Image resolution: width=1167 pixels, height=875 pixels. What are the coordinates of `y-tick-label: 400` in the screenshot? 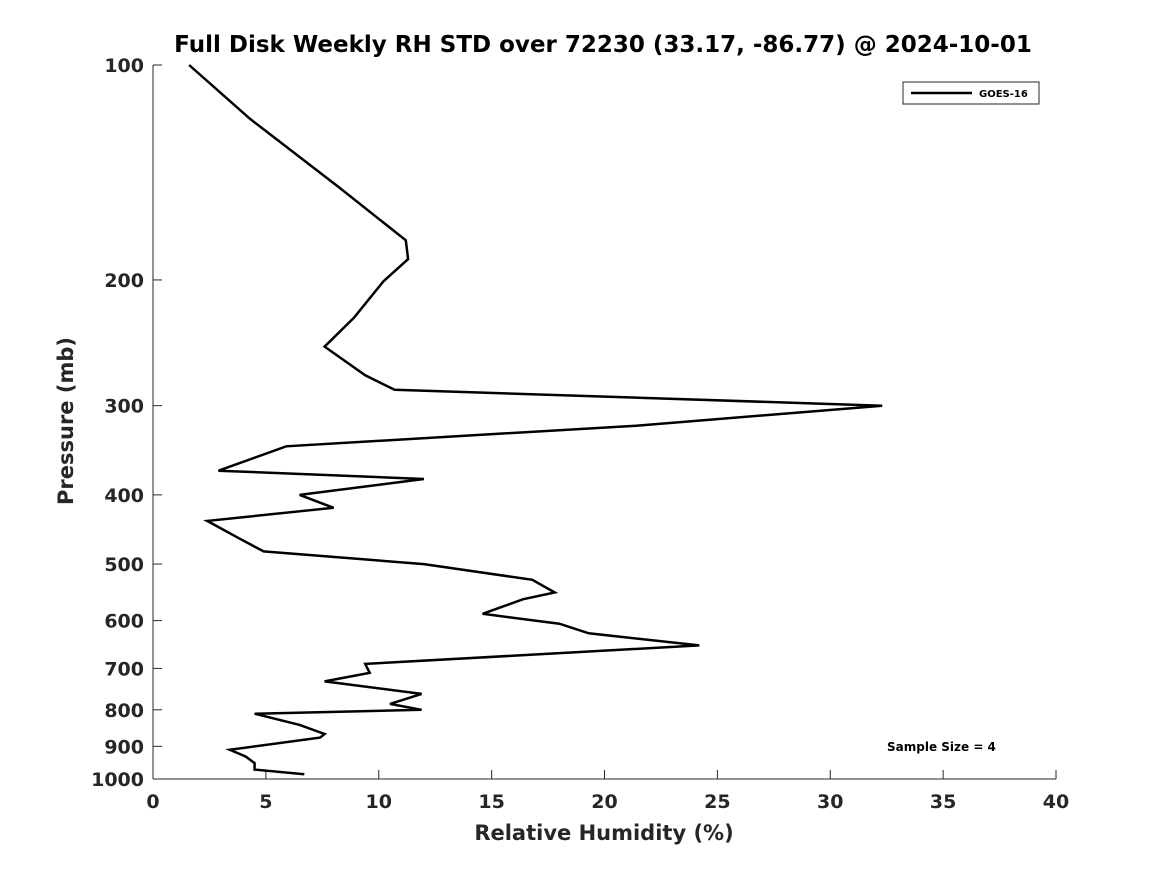 It's located at (124, 496).